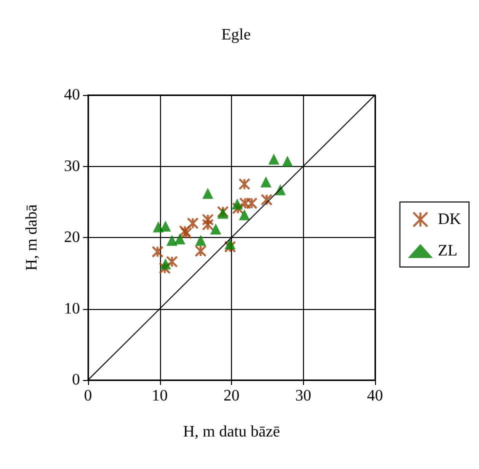 This screenshot has width=479, height=469. What do you see at coordinates (88, 396) in the screenshot?
I see `x-tick-label: 0` at bounding box center [88, 396].